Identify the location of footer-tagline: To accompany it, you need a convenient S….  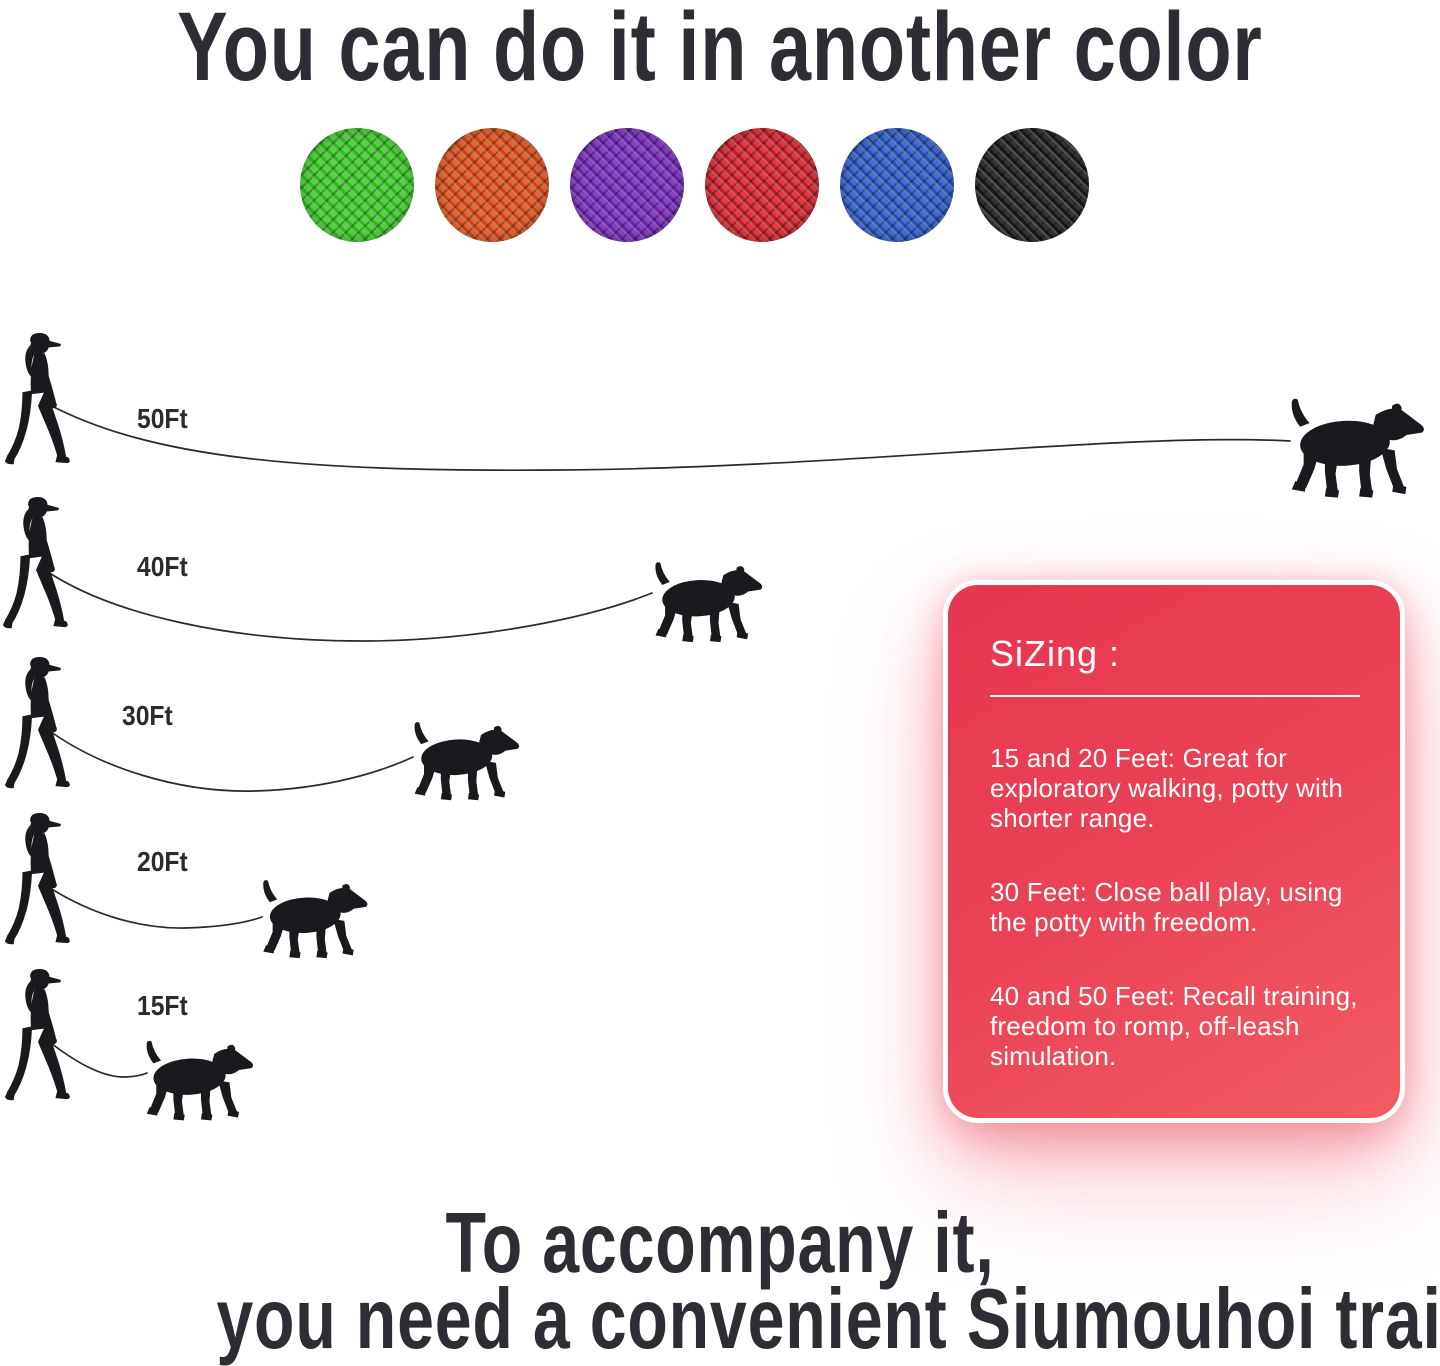
(720, 1281).